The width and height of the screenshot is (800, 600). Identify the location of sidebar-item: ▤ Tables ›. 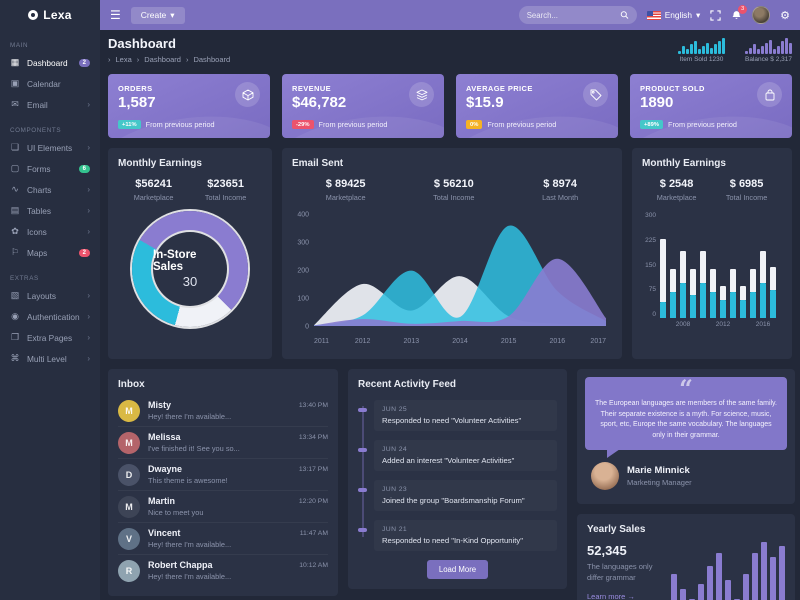
(50, 210).